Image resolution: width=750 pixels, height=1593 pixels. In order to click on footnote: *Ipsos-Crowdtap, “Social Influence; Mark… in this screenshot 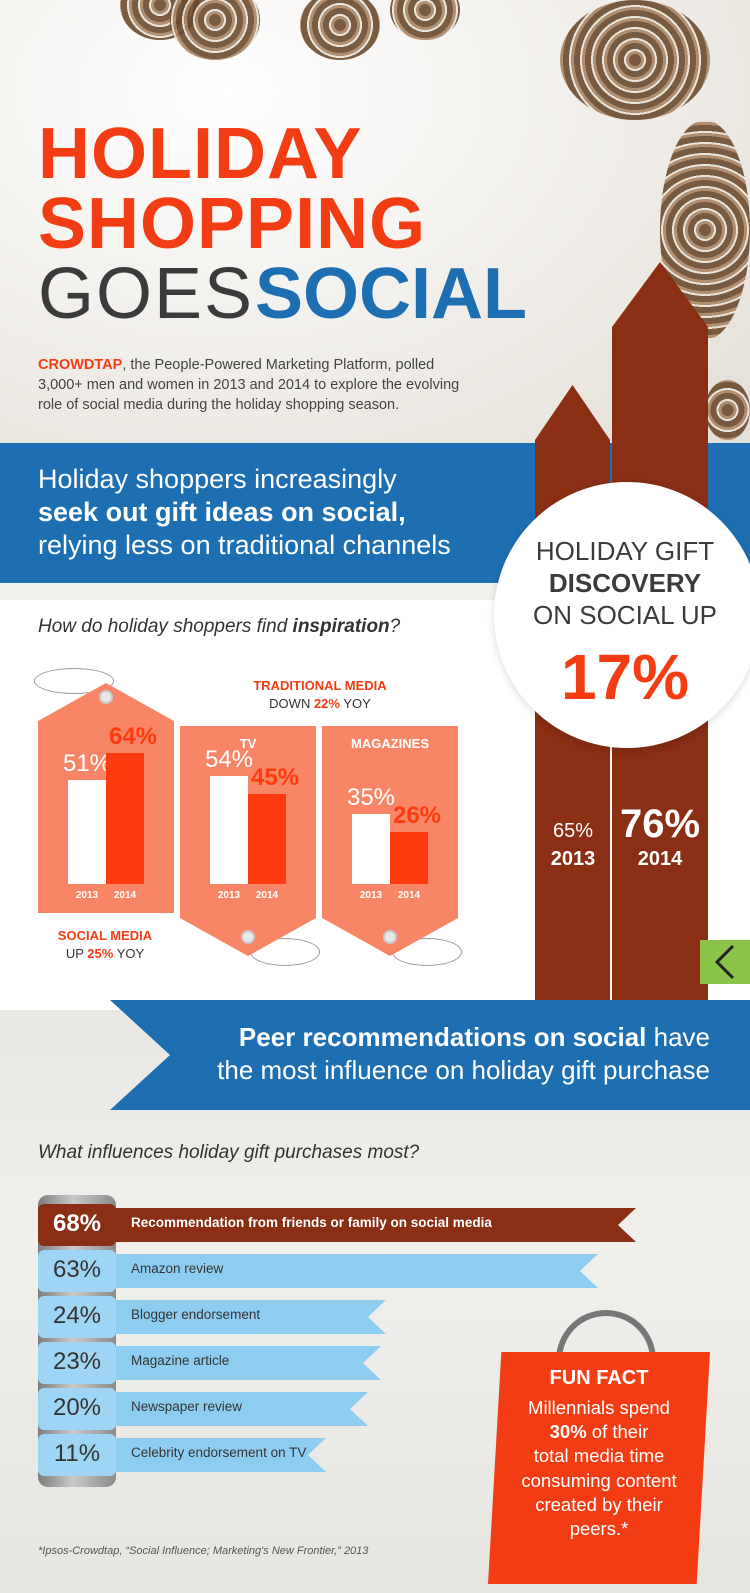, I will do `click(203, 1551)`.